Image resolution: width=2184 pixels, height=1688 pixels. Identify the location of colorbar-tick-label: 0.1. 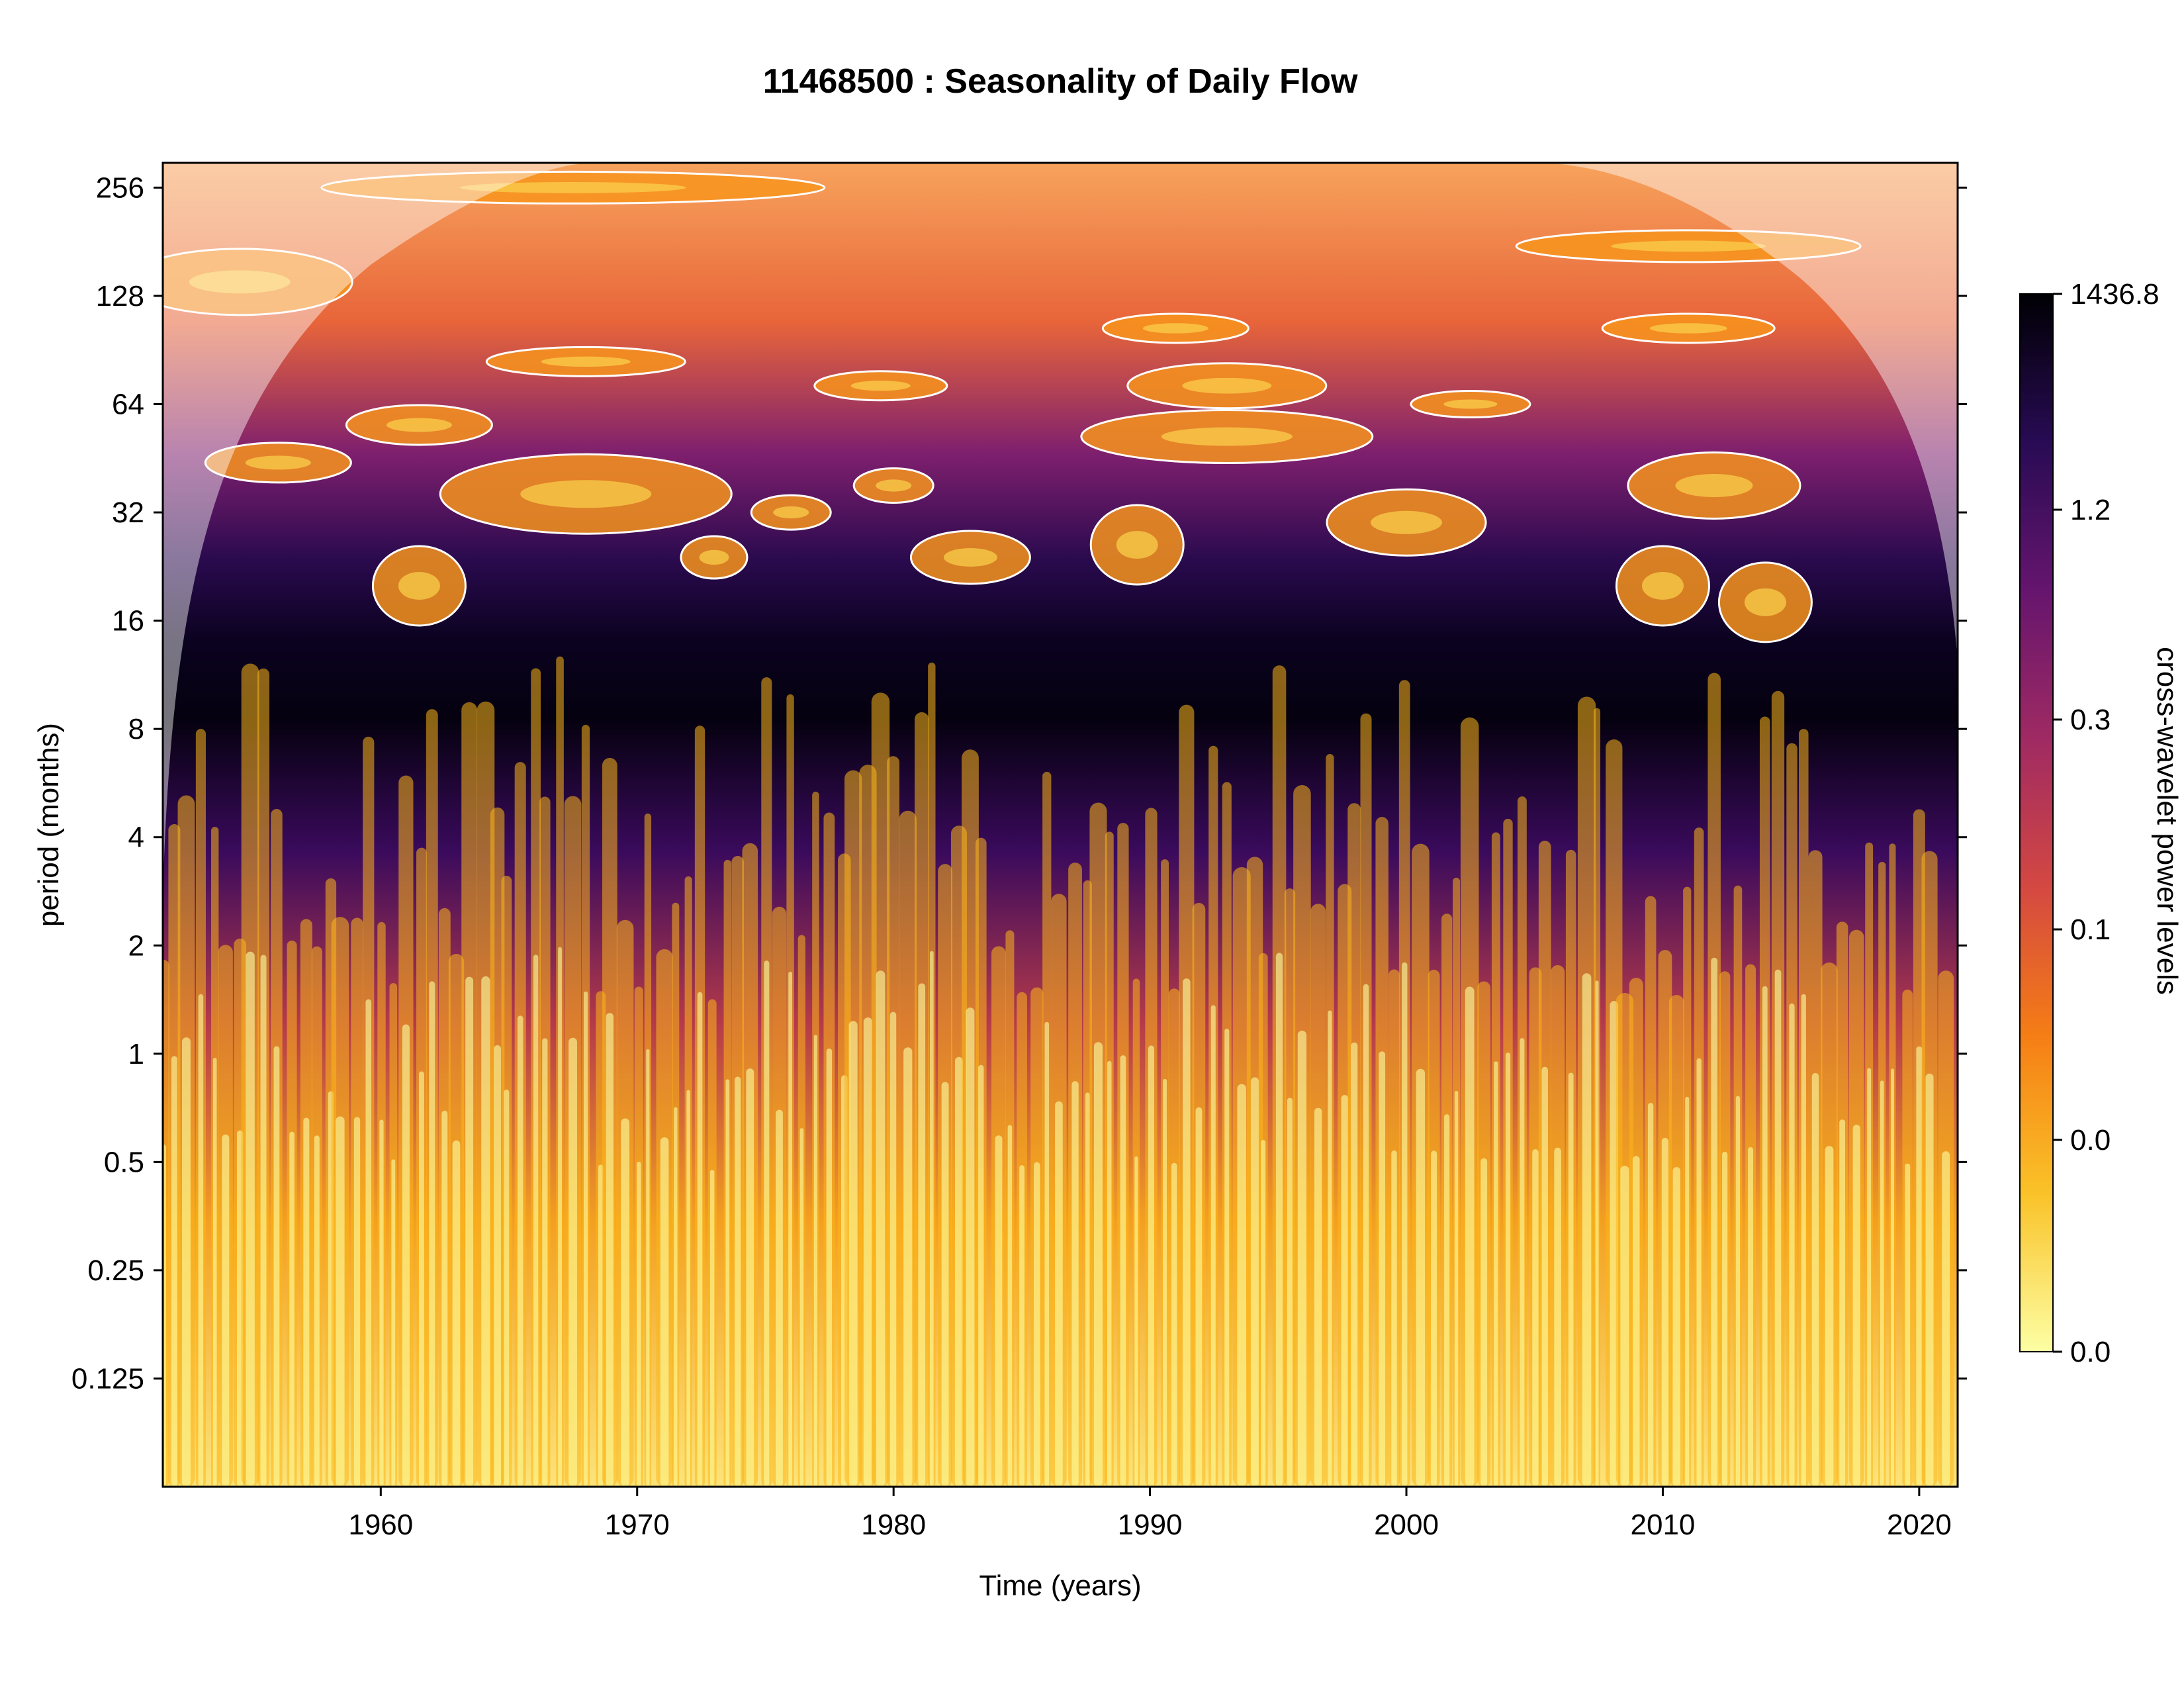
(2090, 930).